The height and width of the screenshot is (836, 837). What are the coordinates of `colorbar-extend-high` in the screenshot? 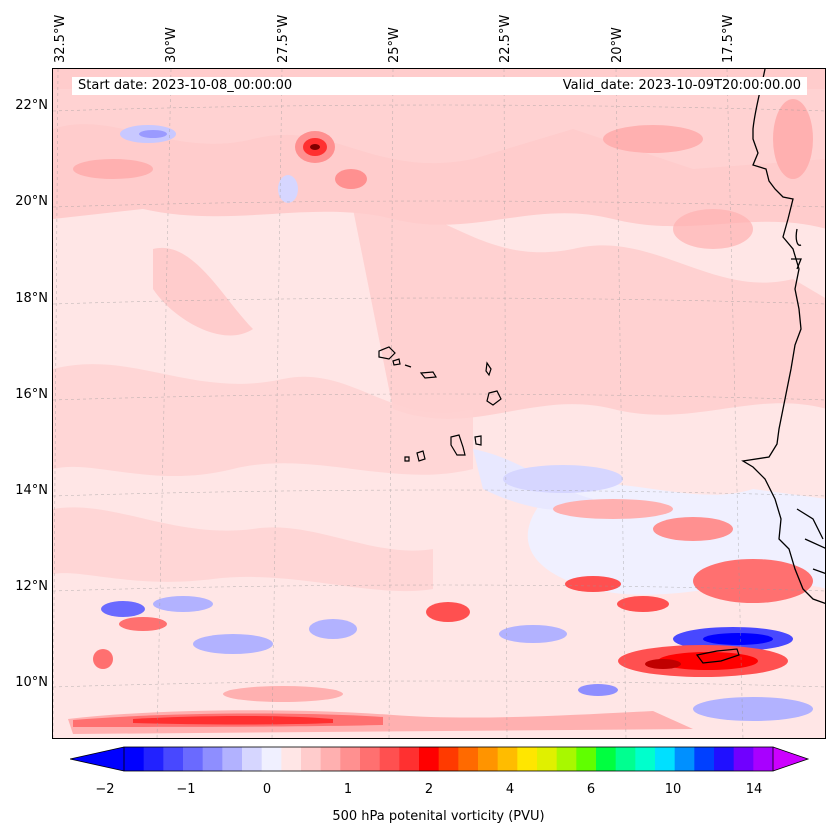 It's located at (790, 759).